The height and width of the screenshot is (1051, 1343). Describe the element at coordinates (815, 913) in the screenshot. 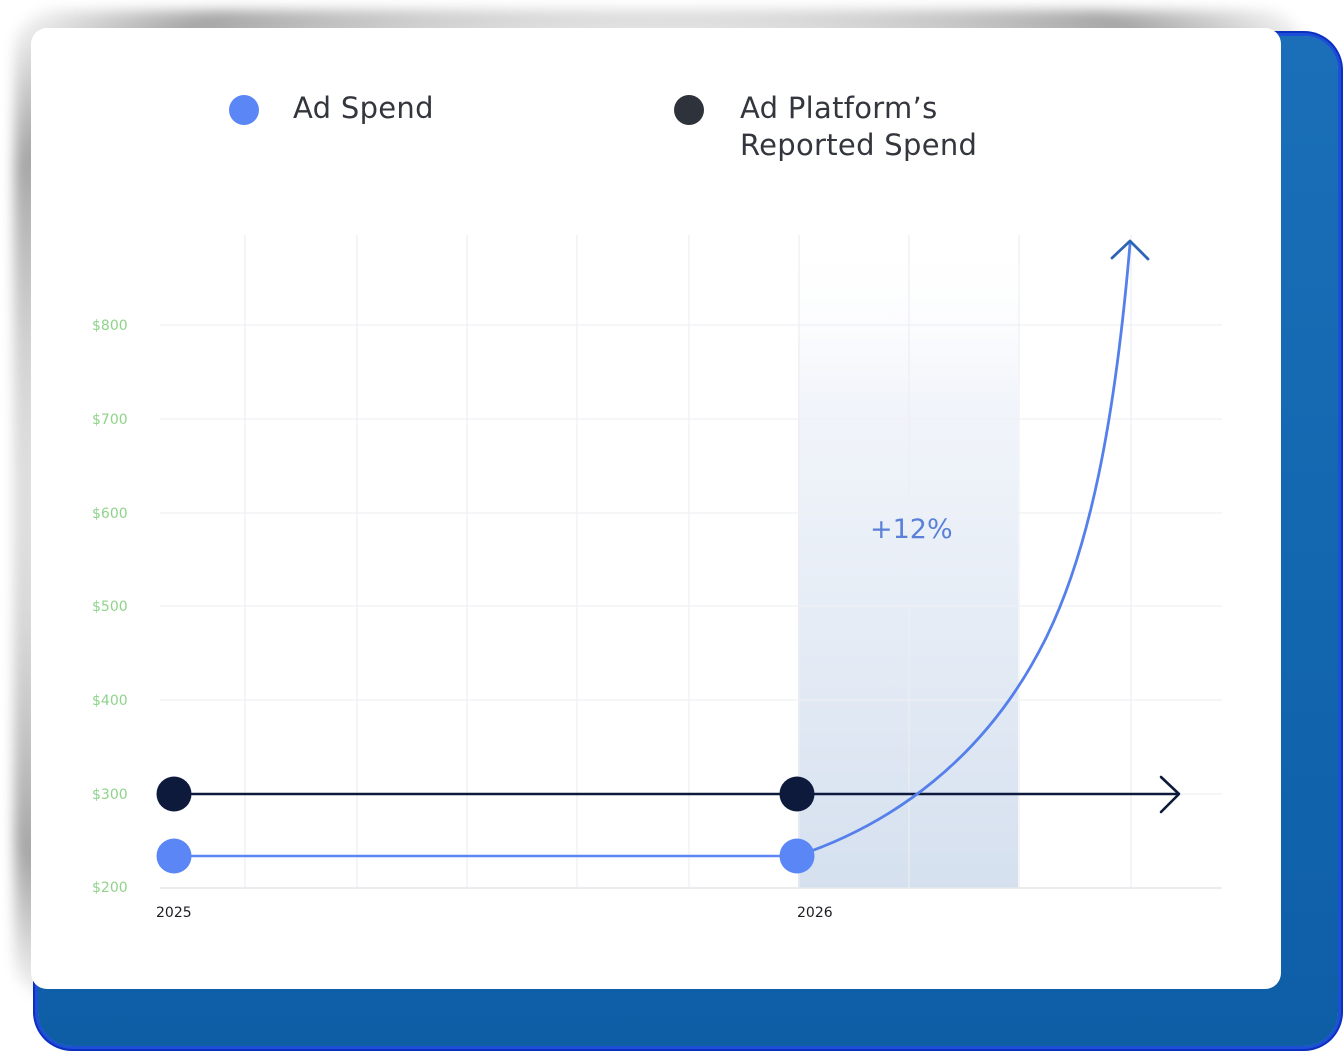

I see `x-tick: 2026` at that location.